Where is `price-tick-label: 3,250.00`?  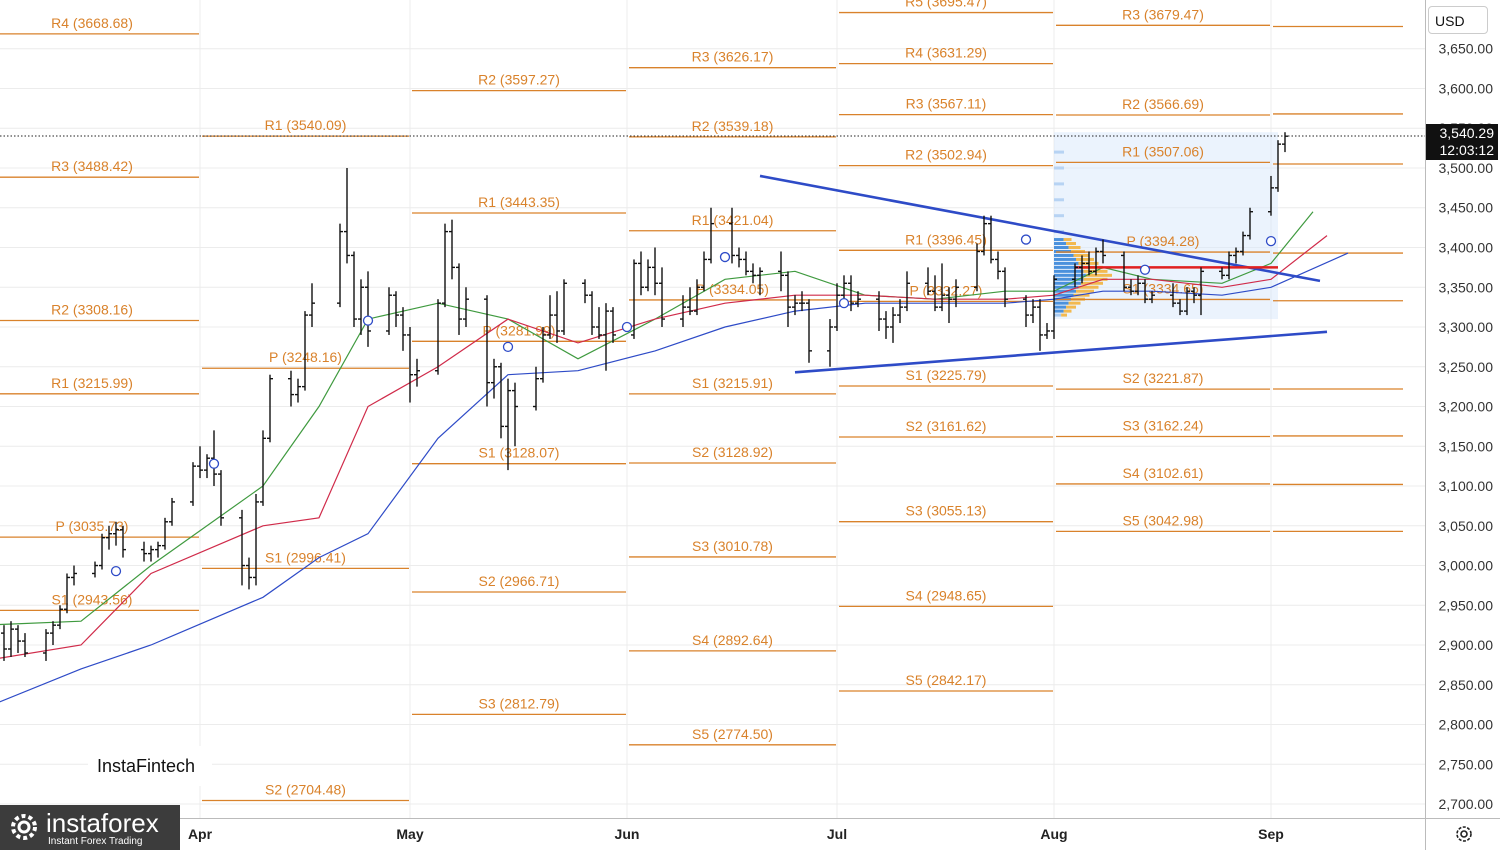
price-tick-label: 3,250.00 is located at coordinates (1466, 367).